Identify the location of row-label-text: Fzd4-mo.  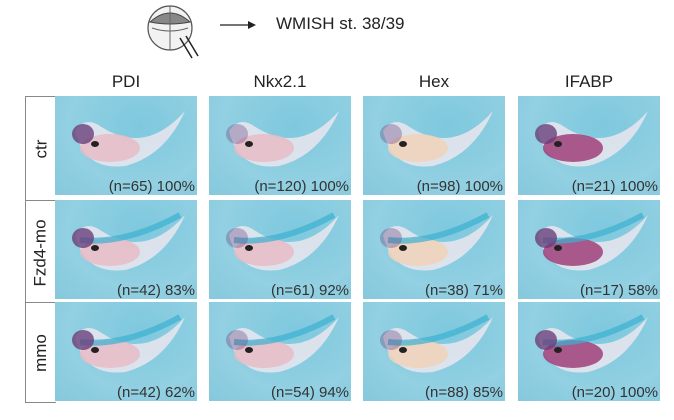
(41, 252).